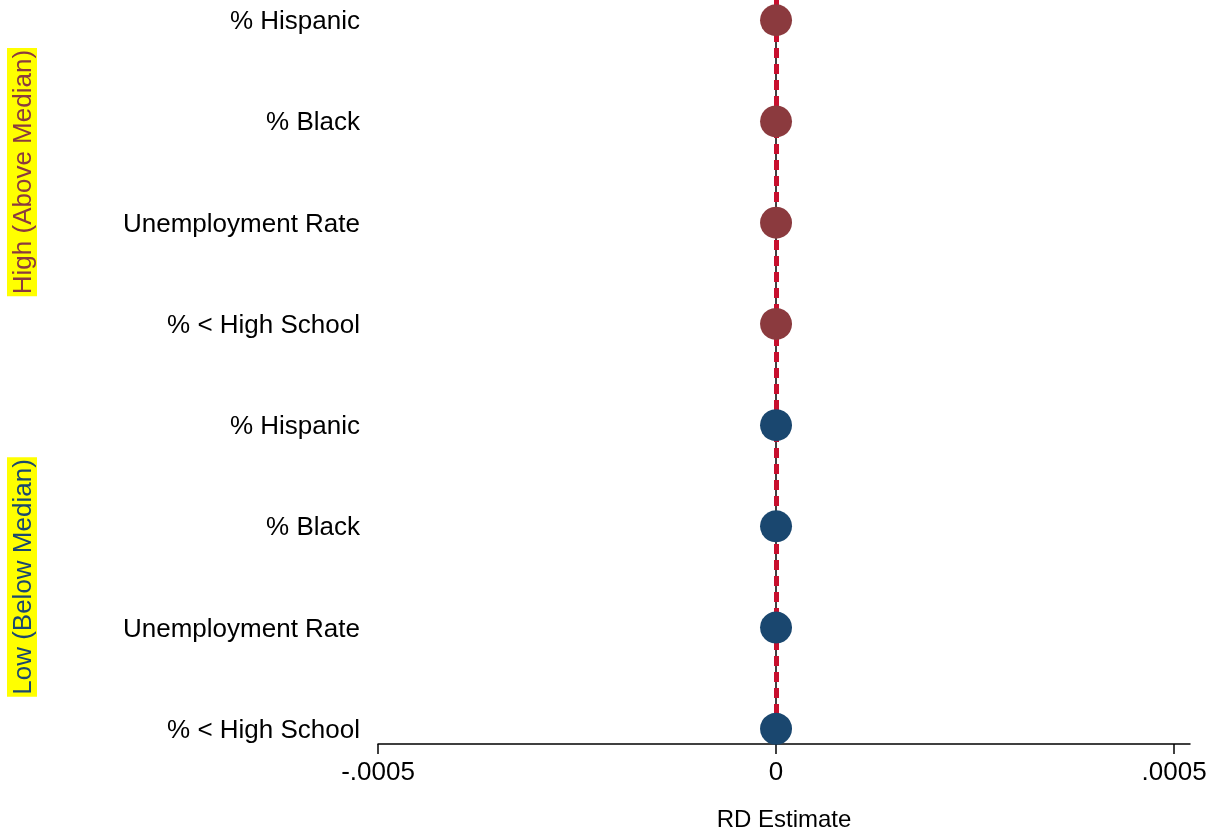  I want to click on x-tick-label: .0005, so click(1174, 771).